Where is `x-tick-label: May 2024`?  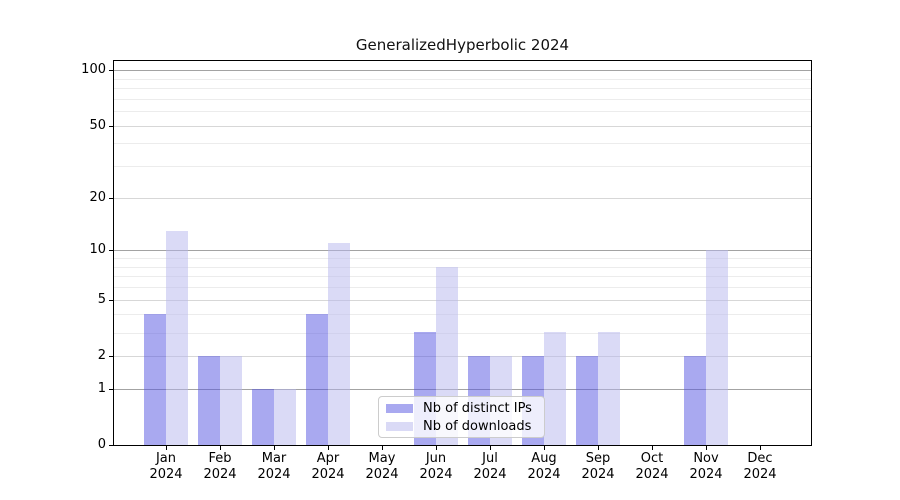 x-tick-label: May 2024 is located at coordinates (382, 467).